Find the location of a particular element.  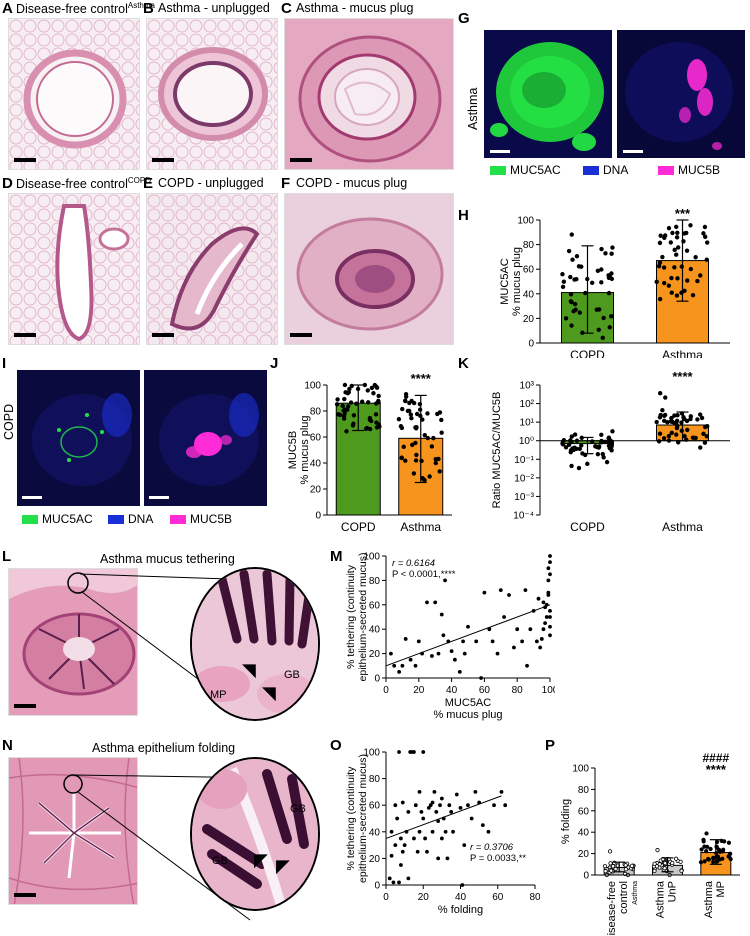

panel-title-n: Asthma epithelium folding is located at coordinates (164, 748).